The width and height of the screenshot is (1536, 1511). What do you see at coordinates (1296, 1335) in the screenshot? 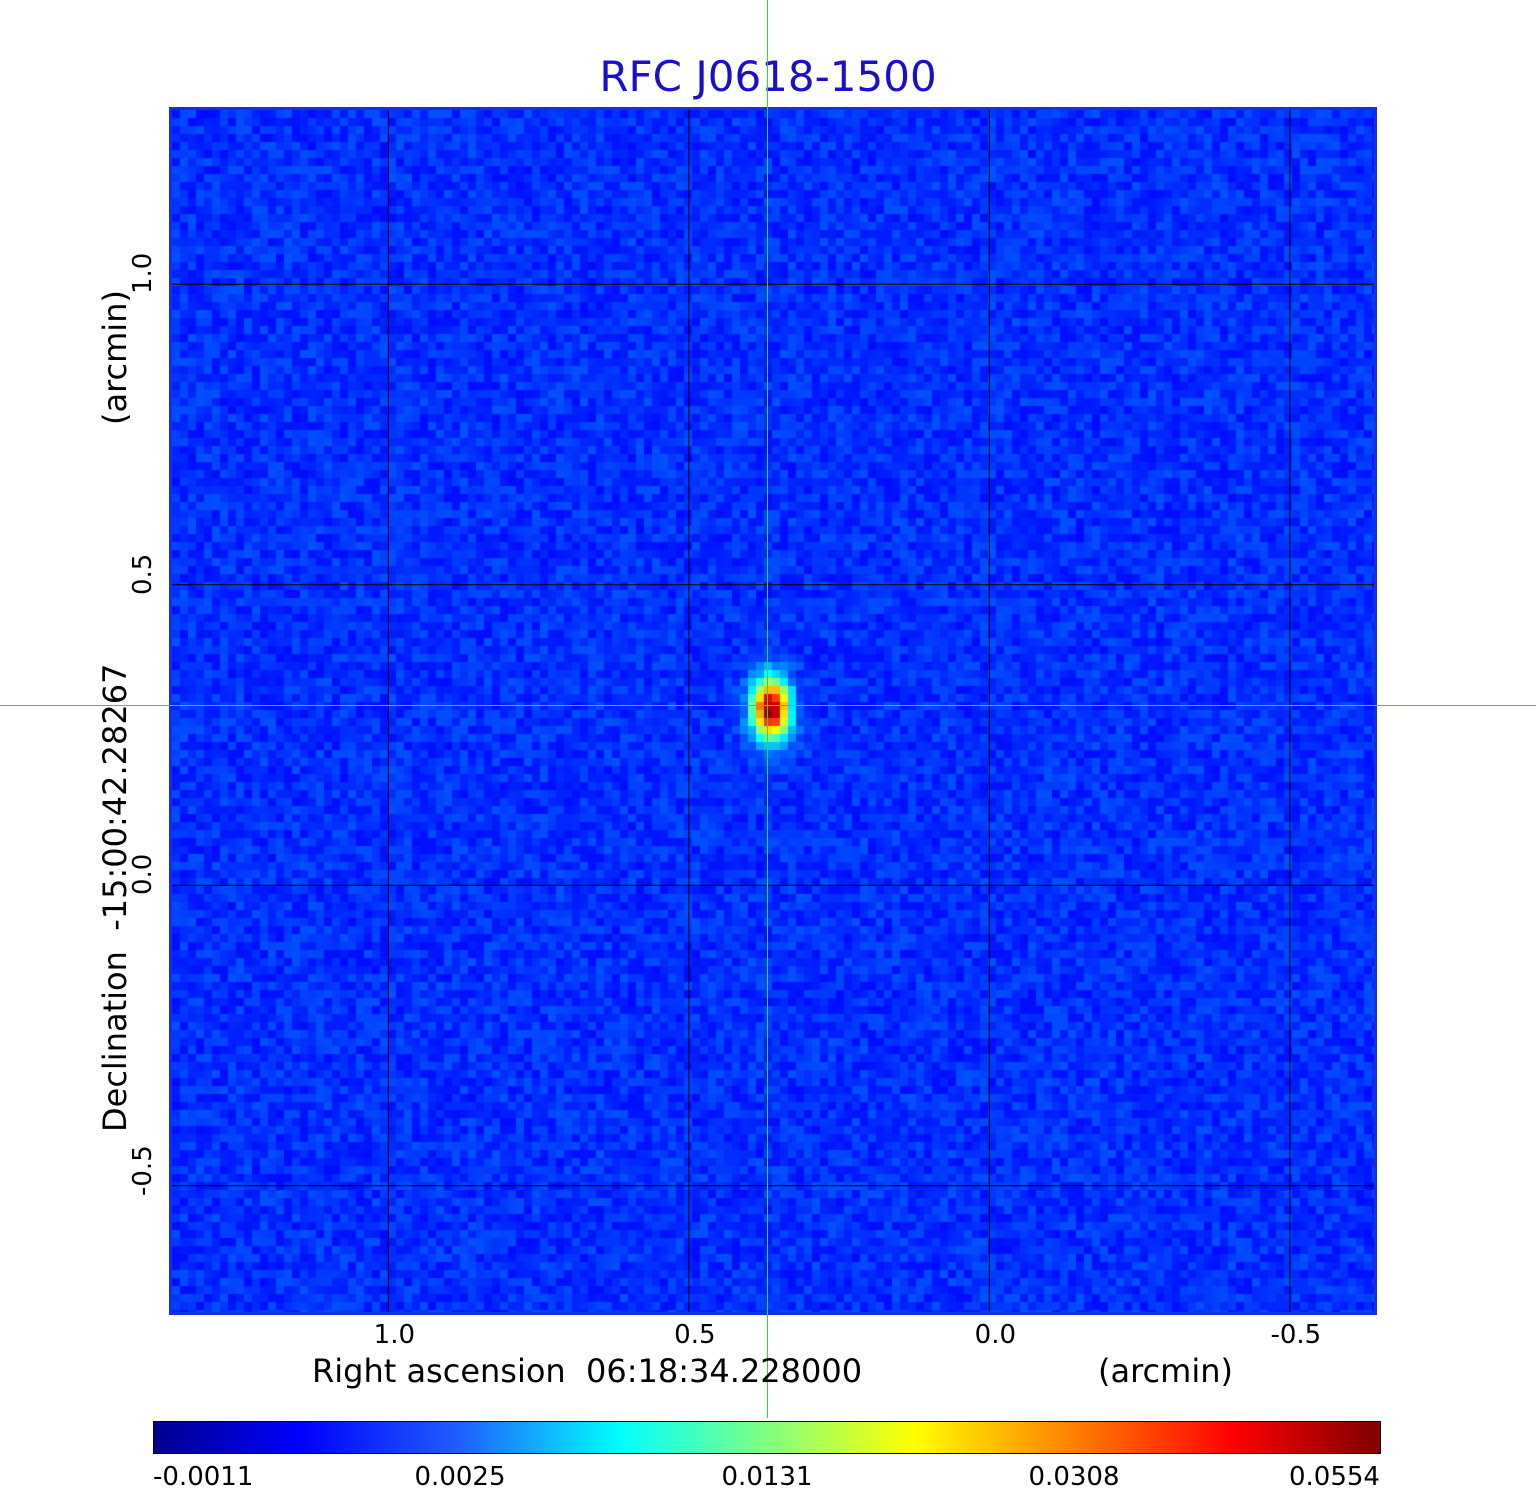
I see `x-tick-label: -0.5` at bounding box center [1296, 1335].